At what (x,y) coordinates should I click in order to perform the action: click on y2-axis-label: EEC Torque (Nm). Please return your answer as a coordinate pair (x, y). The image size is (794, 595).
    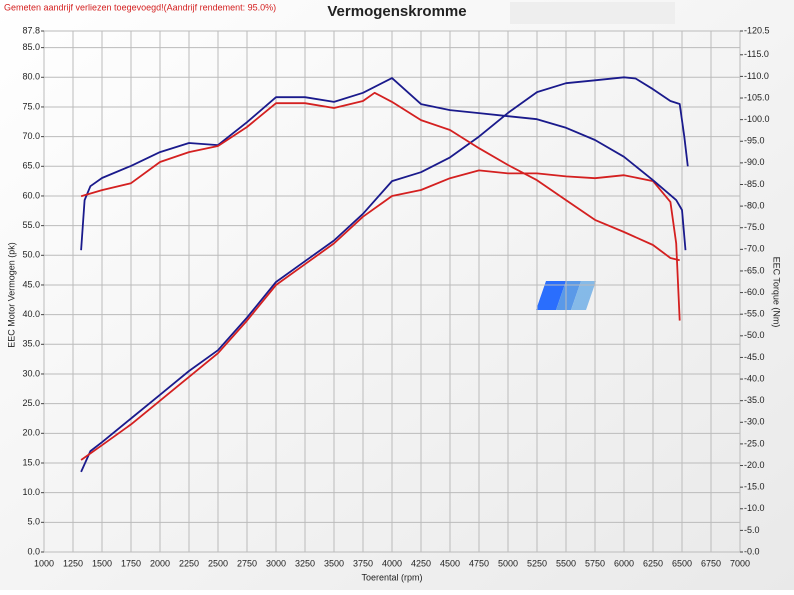
    Looking at the image, I should click on (777, 292).